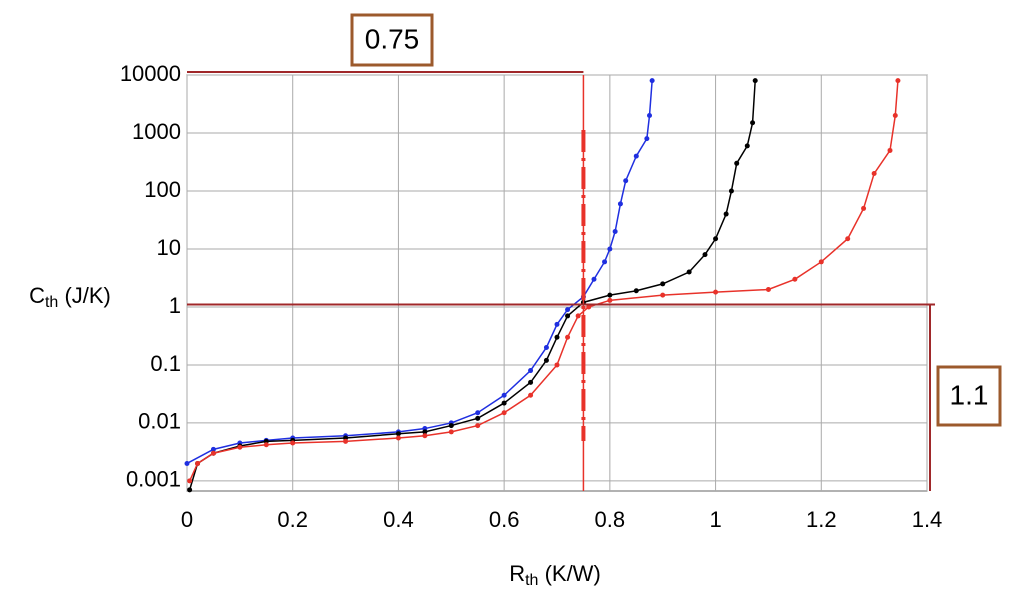  What do you see at coordinates (504, 519) in the screenshot?
I see `x-tick-label: 0.6` at bounding box center [504, 519].